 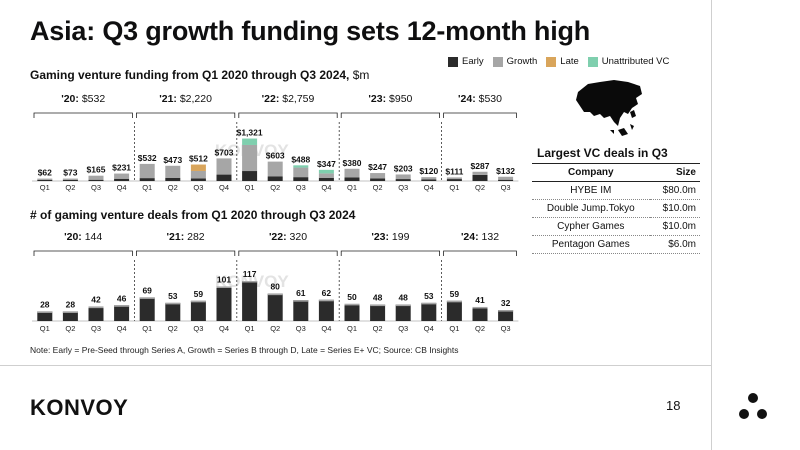 What do you see at coordinates (591, 226) in the screenshot?
I see `deal-company: Cypher Games` at bounding box center [591, 226].